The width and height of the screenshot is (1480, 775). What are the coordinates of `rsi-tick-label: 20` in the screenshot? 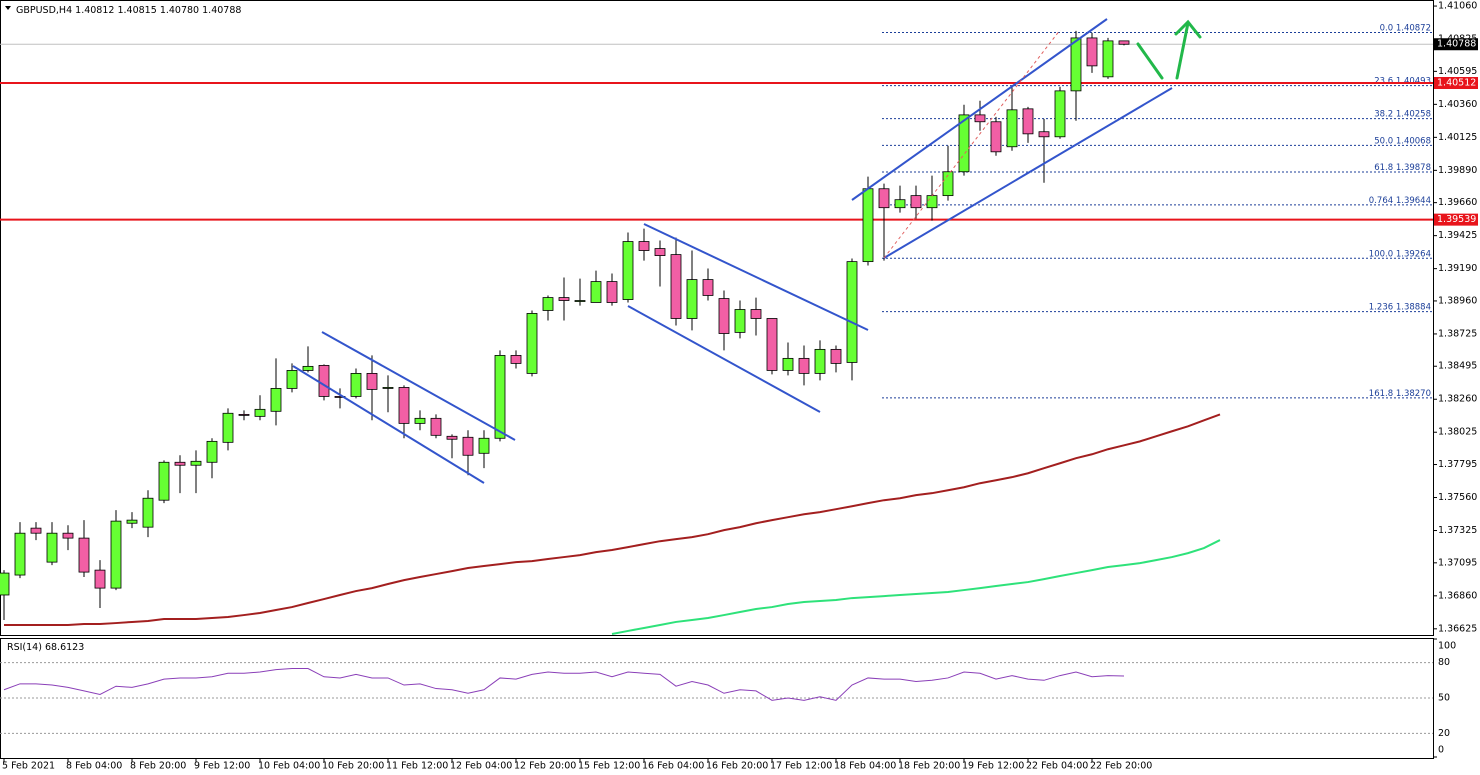 It's located at (1444, 733).